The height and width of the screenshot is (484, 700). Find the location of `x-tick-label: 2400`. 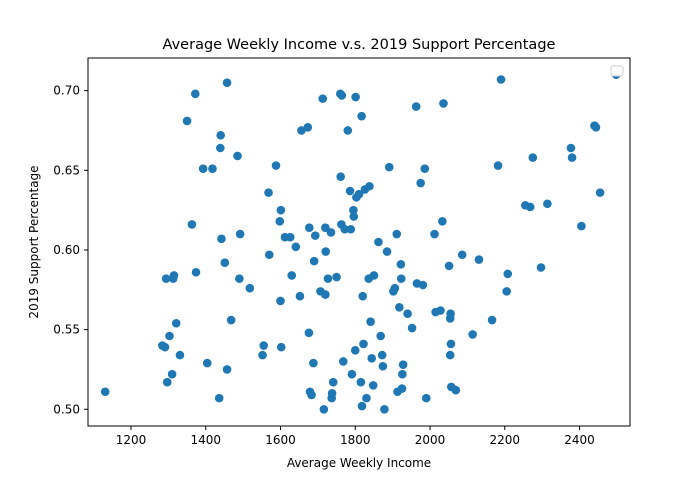

x-tick-label: 2400 is located at coordinates (579, 440).